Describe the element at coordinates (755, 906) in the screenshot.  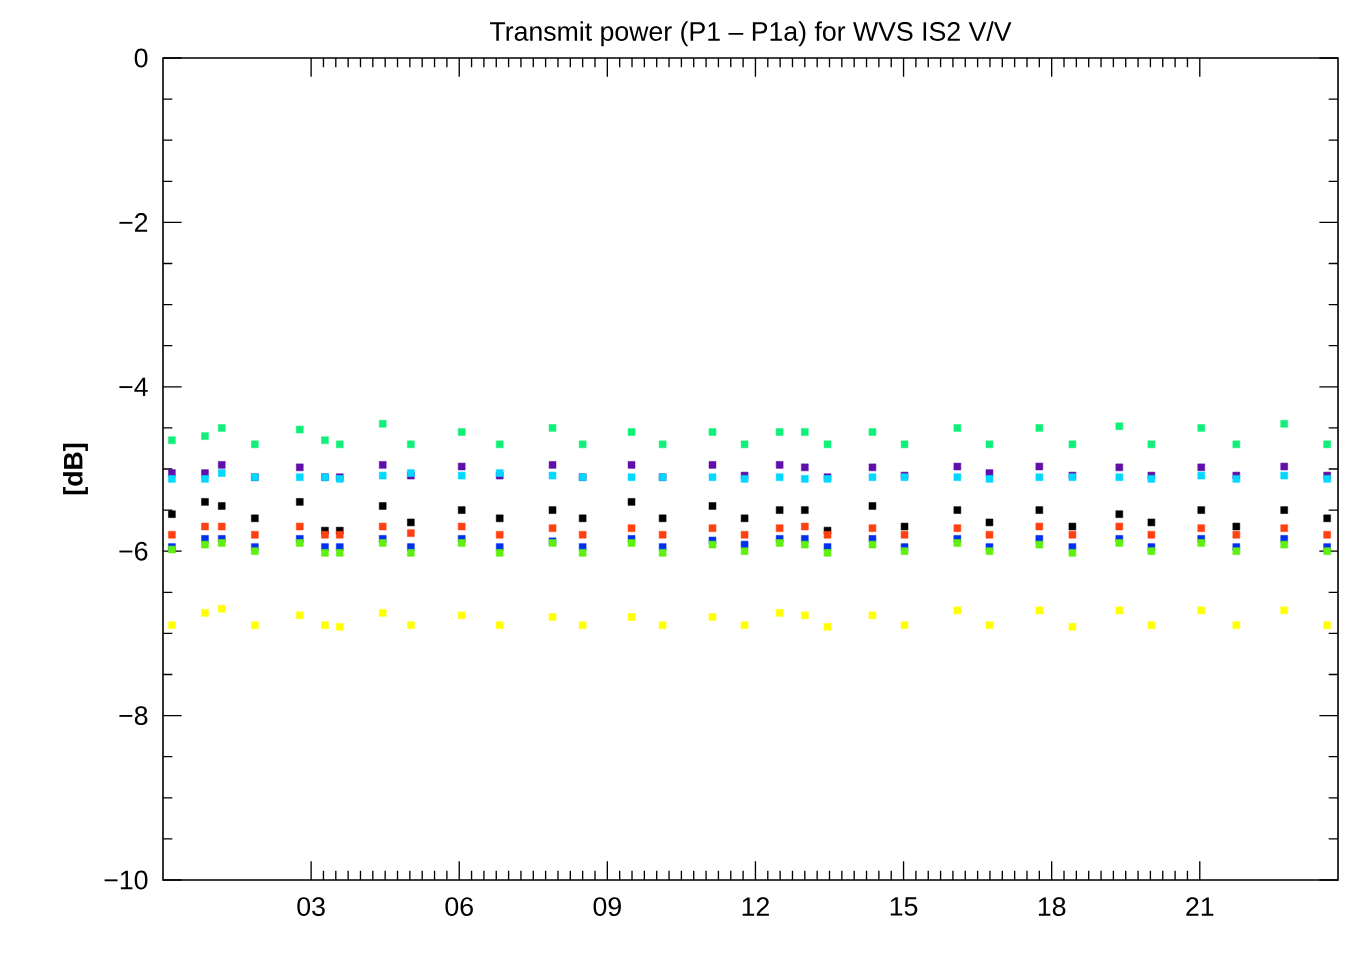
I see `x-tick-label: 12` at that location.